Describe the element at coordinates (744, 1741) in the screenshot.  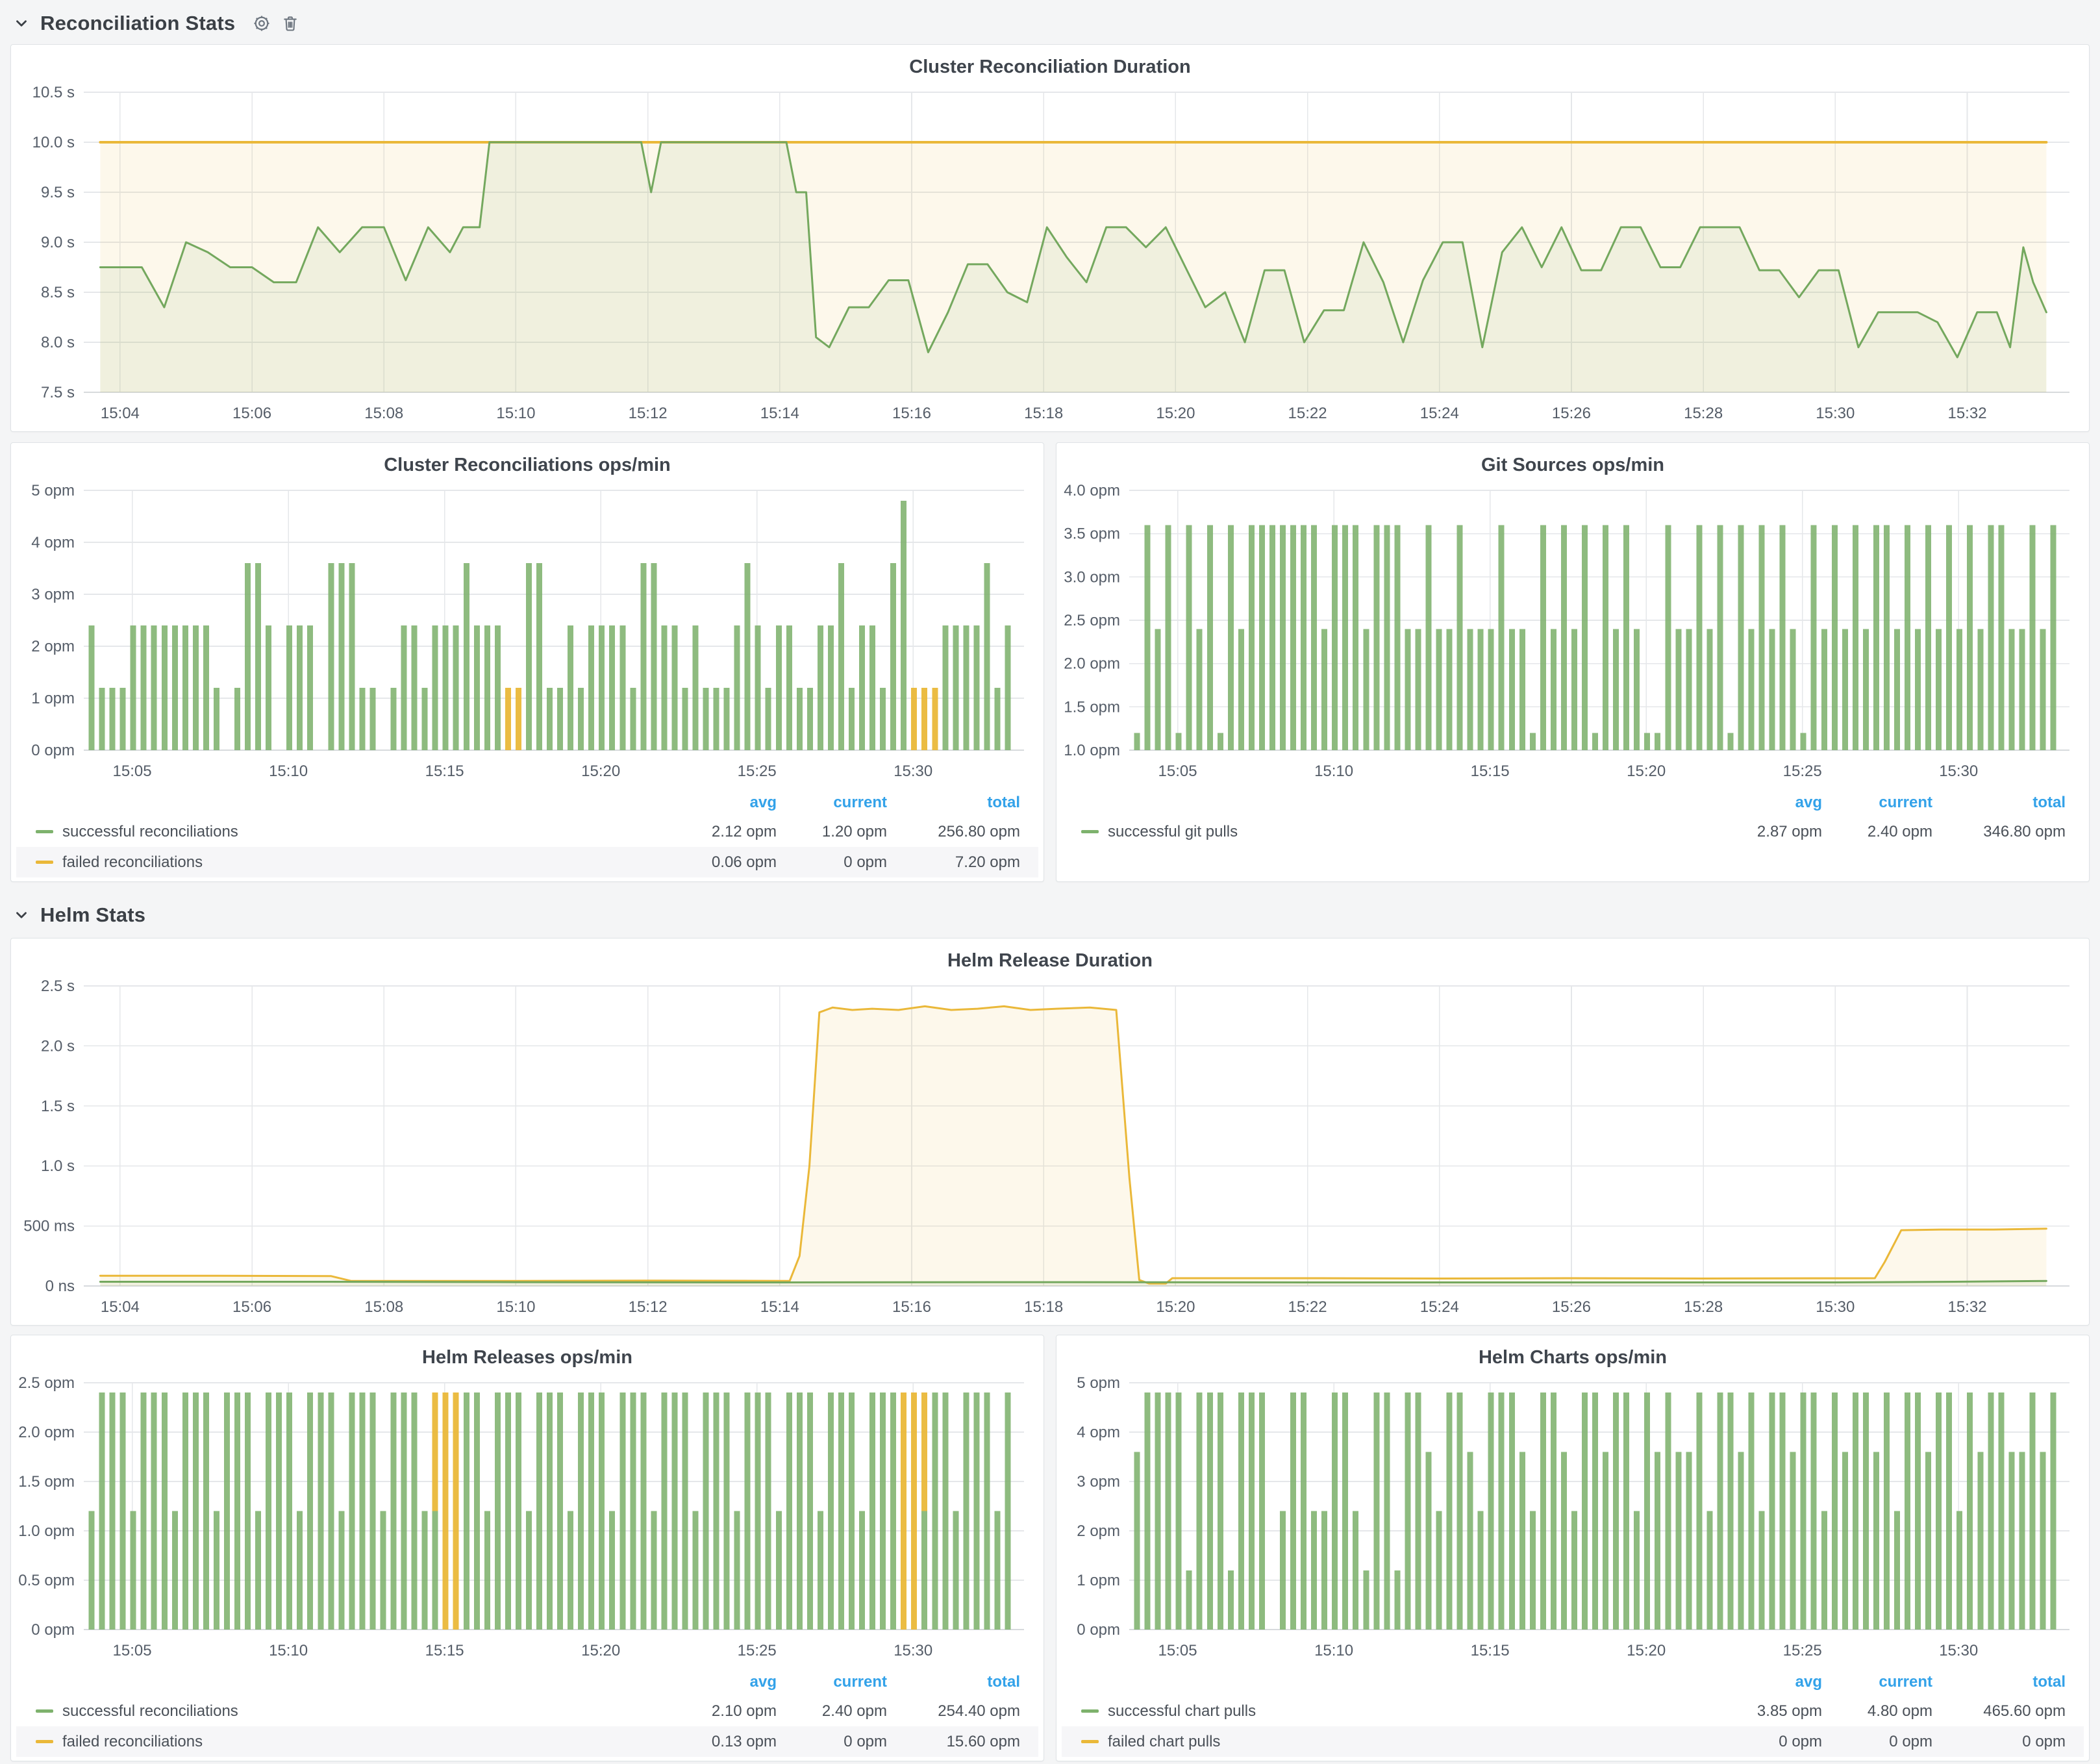
I see `legend-value-avg: 0.13 opm` at that location.